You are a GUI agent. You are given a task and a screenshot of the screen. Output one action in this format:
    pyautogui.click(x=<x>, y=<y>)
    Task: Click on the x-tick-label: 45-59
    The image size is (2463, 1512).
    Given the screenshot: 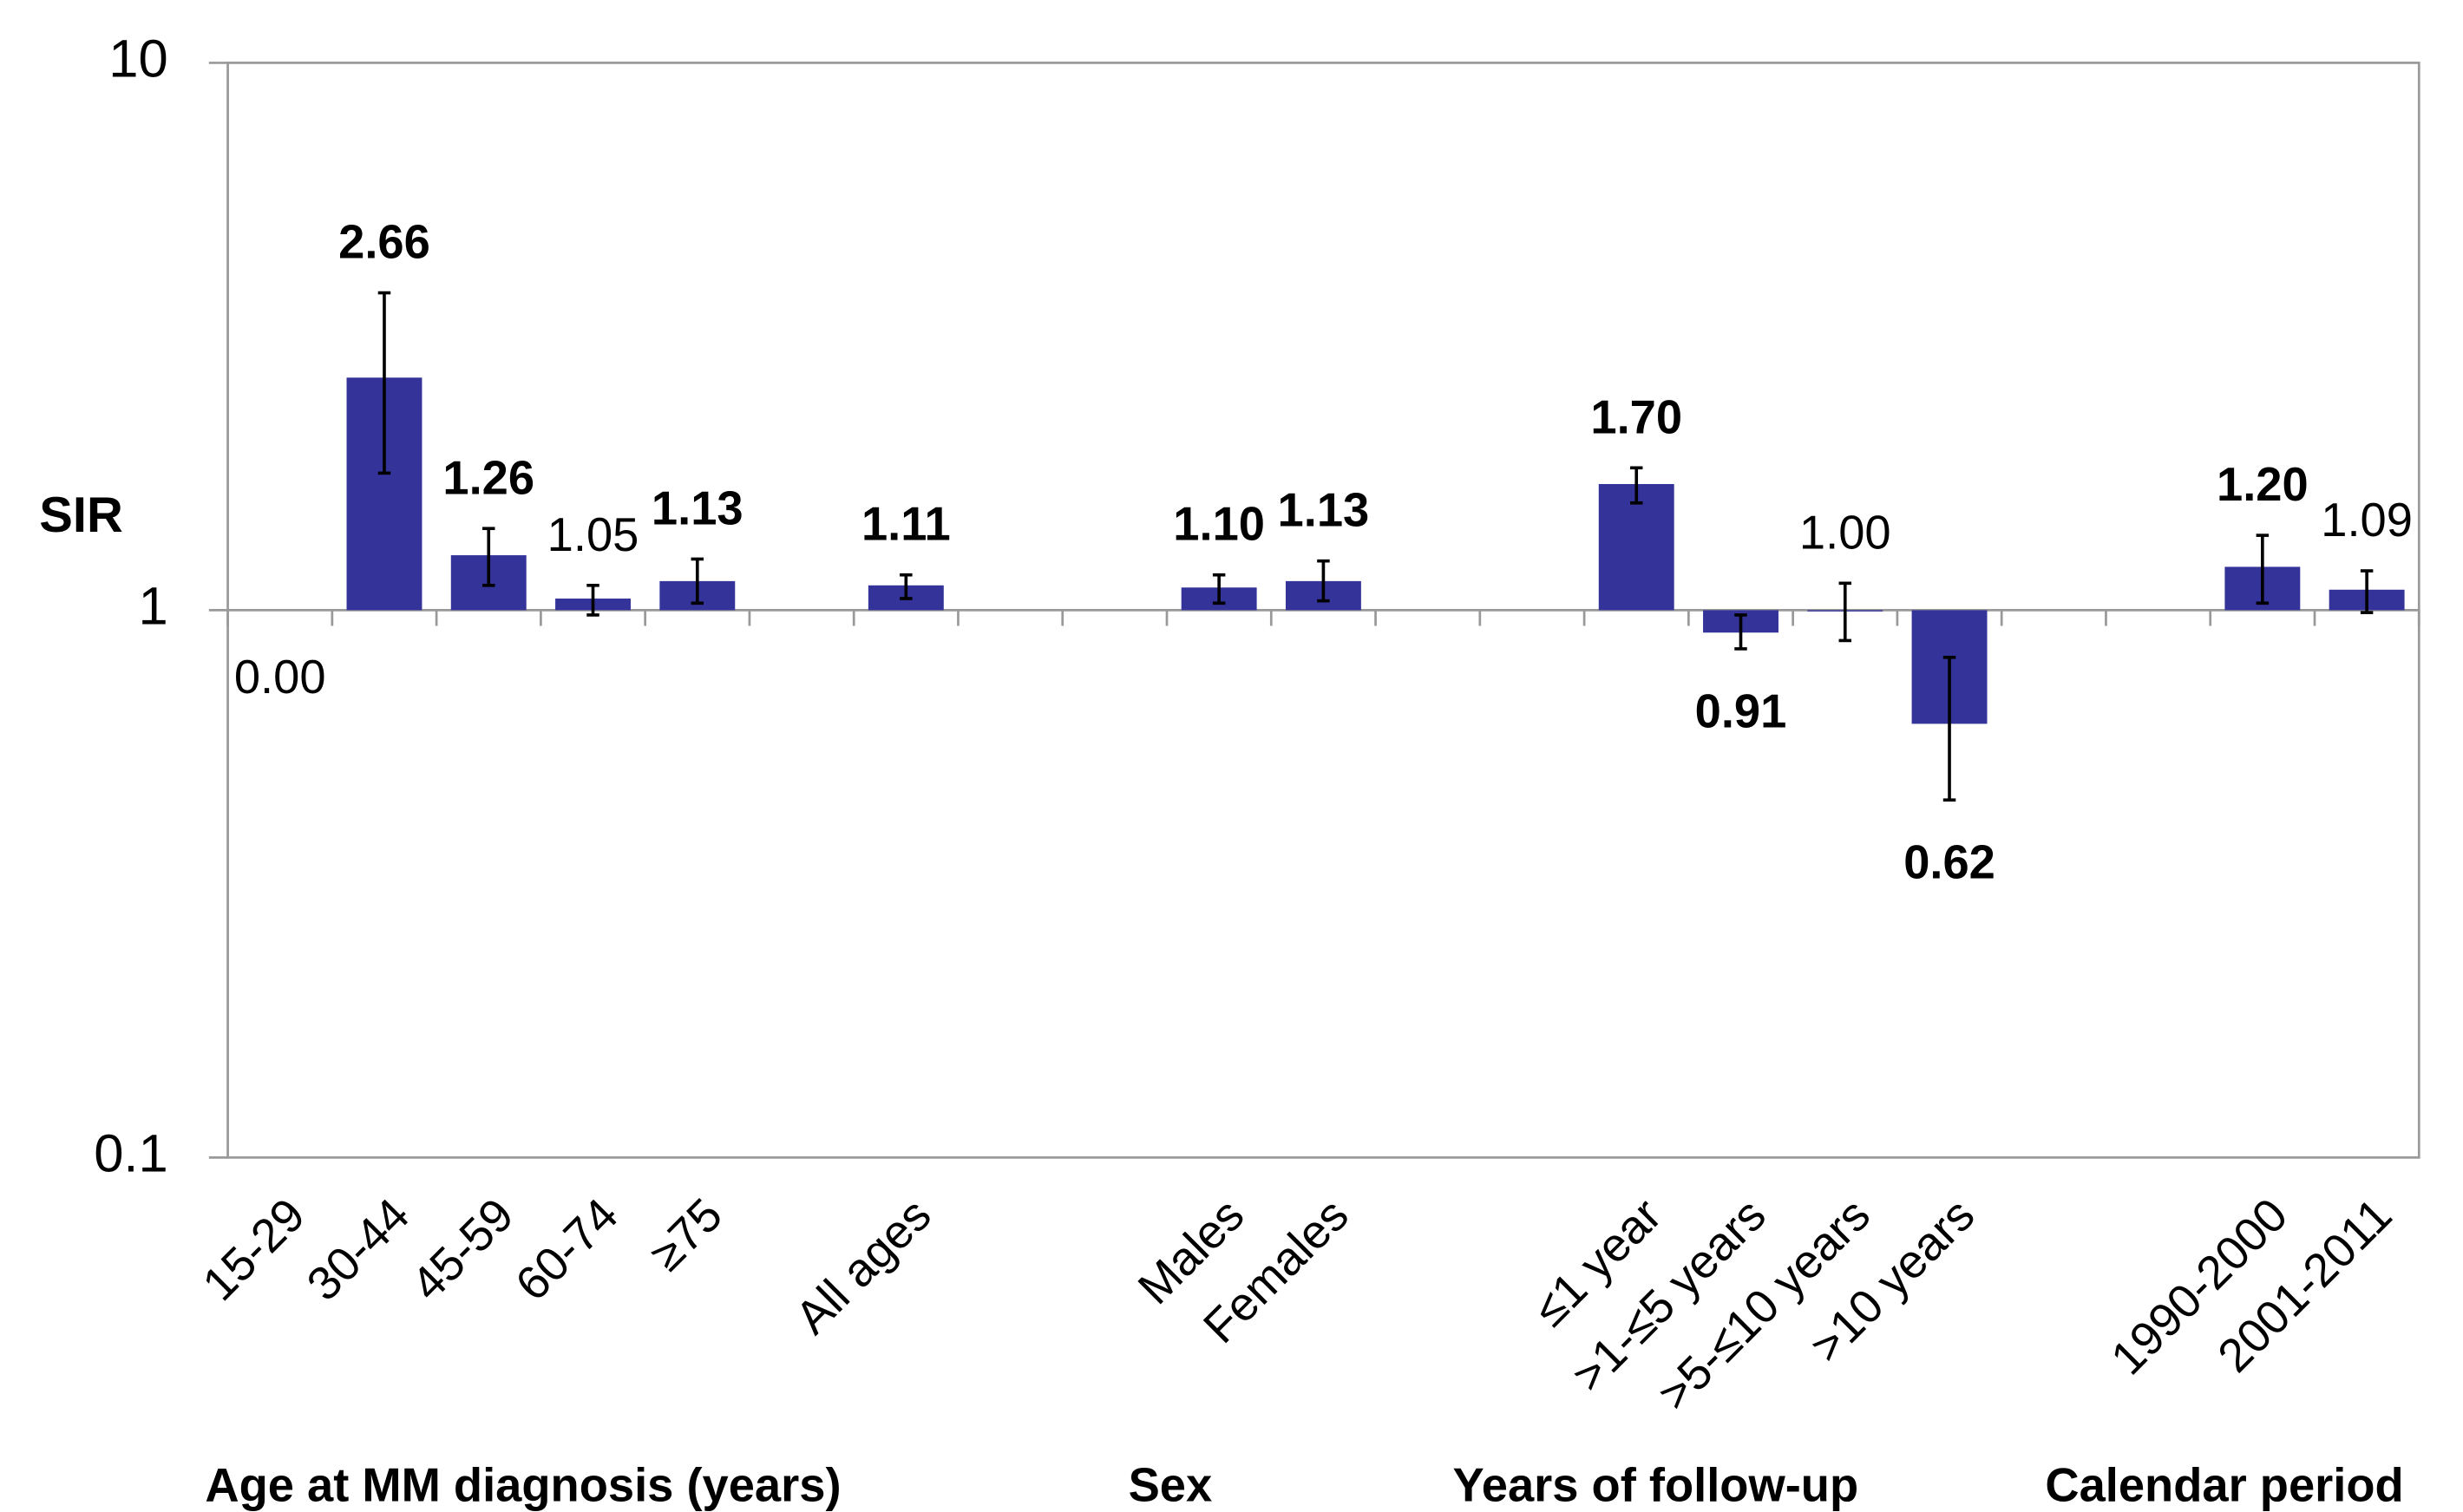 What is the action you would take?
    pyautogui.click(x=462, y=1249)
    